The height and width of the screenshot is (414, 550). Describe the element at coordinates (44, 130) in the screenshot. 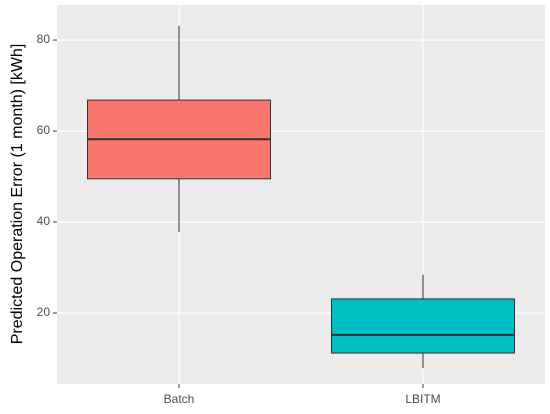

I see `y-tick-label: 60` at that location.